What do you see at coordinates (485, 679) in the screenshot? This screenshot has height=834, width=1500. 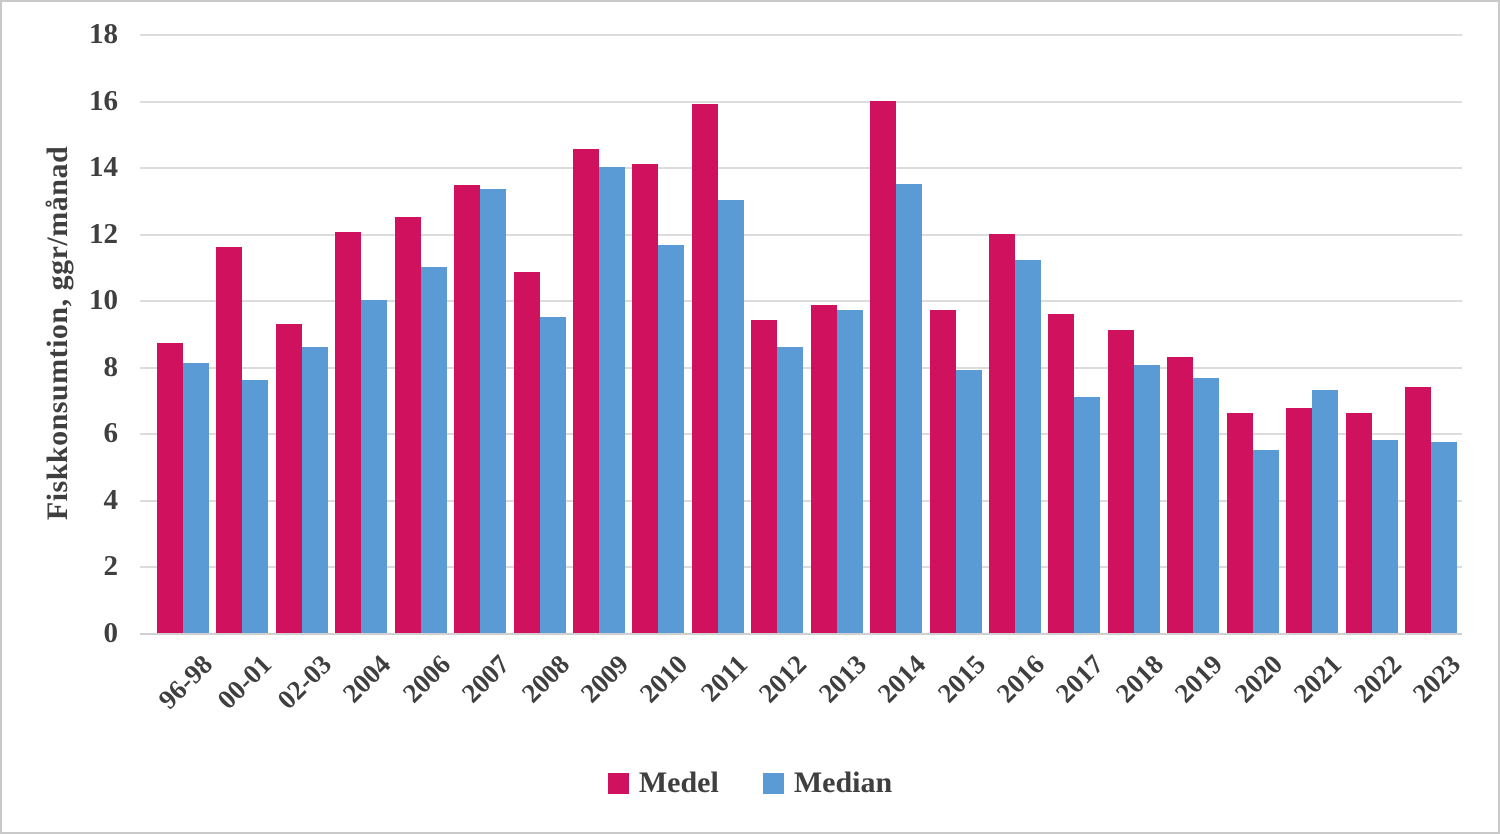 I see `x-tick-label-2007: 2007` at bounding box center [485, 679].